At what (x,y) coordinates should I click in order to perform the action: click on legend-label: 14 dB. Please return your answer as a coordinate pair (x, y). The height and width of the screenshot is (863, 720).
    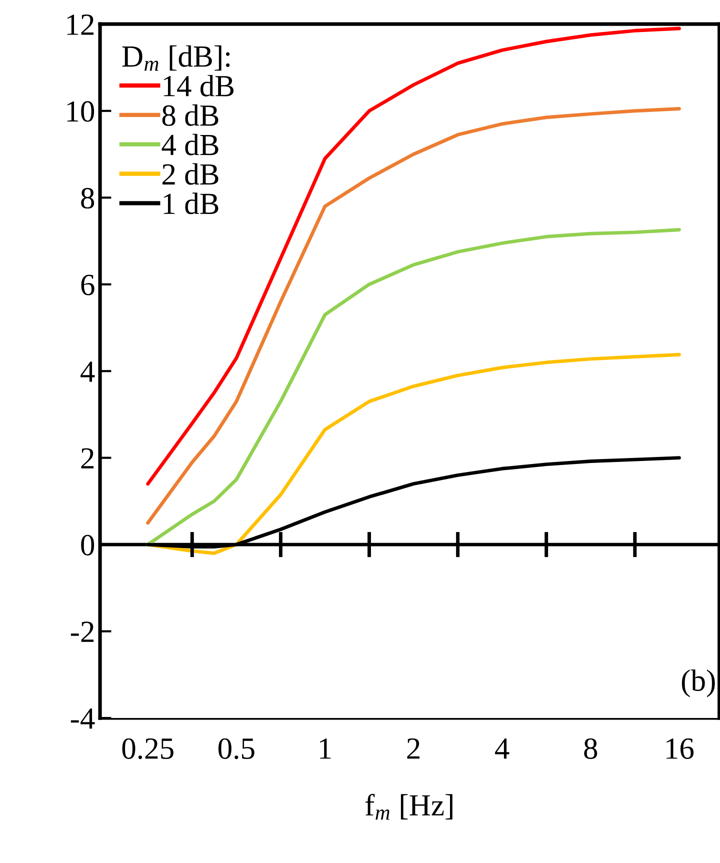
    Looking at the image, I should click on (199, 85).